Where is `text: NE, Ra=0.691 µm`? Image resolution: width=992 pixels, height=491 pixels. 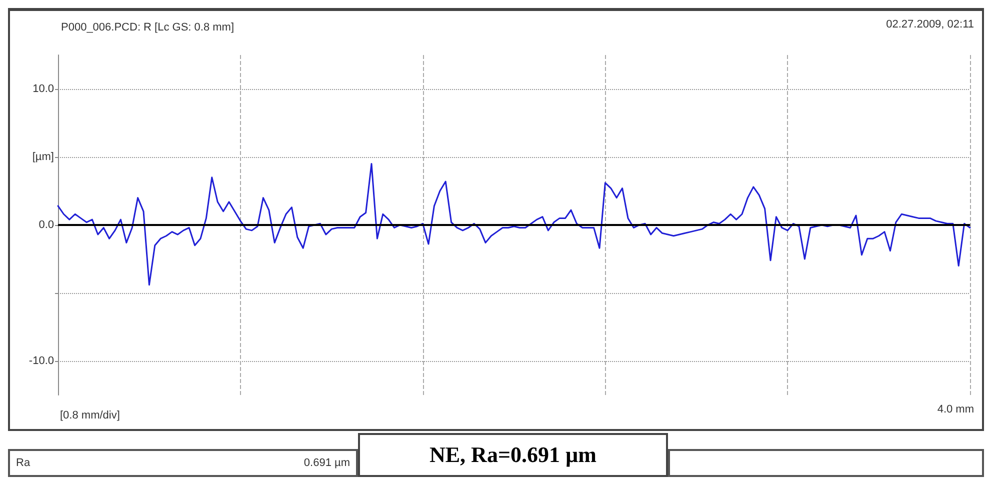
text: NE, Ra=0.691 µm is located at coordinates (513, 455).